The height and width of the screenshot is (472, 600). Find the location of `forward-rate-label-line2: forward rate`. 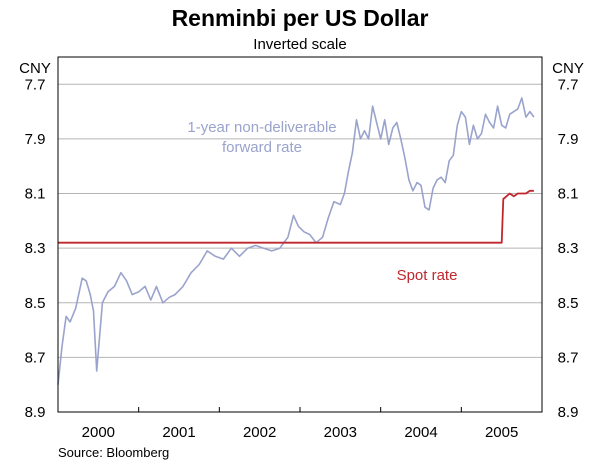

forward-rate-label-line2: forward rate is located at coordinates (262, 147).